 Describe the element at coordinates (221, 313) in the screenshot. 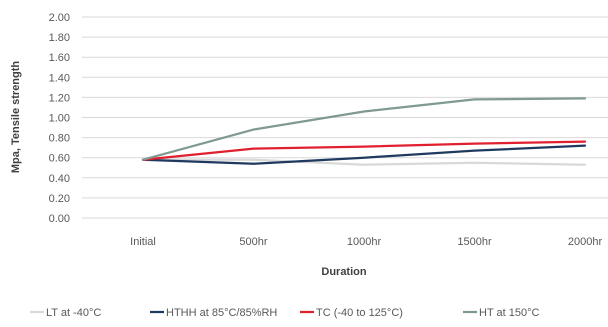

I see `legend-label: HTHH at 85°C/85%RH` at that location.